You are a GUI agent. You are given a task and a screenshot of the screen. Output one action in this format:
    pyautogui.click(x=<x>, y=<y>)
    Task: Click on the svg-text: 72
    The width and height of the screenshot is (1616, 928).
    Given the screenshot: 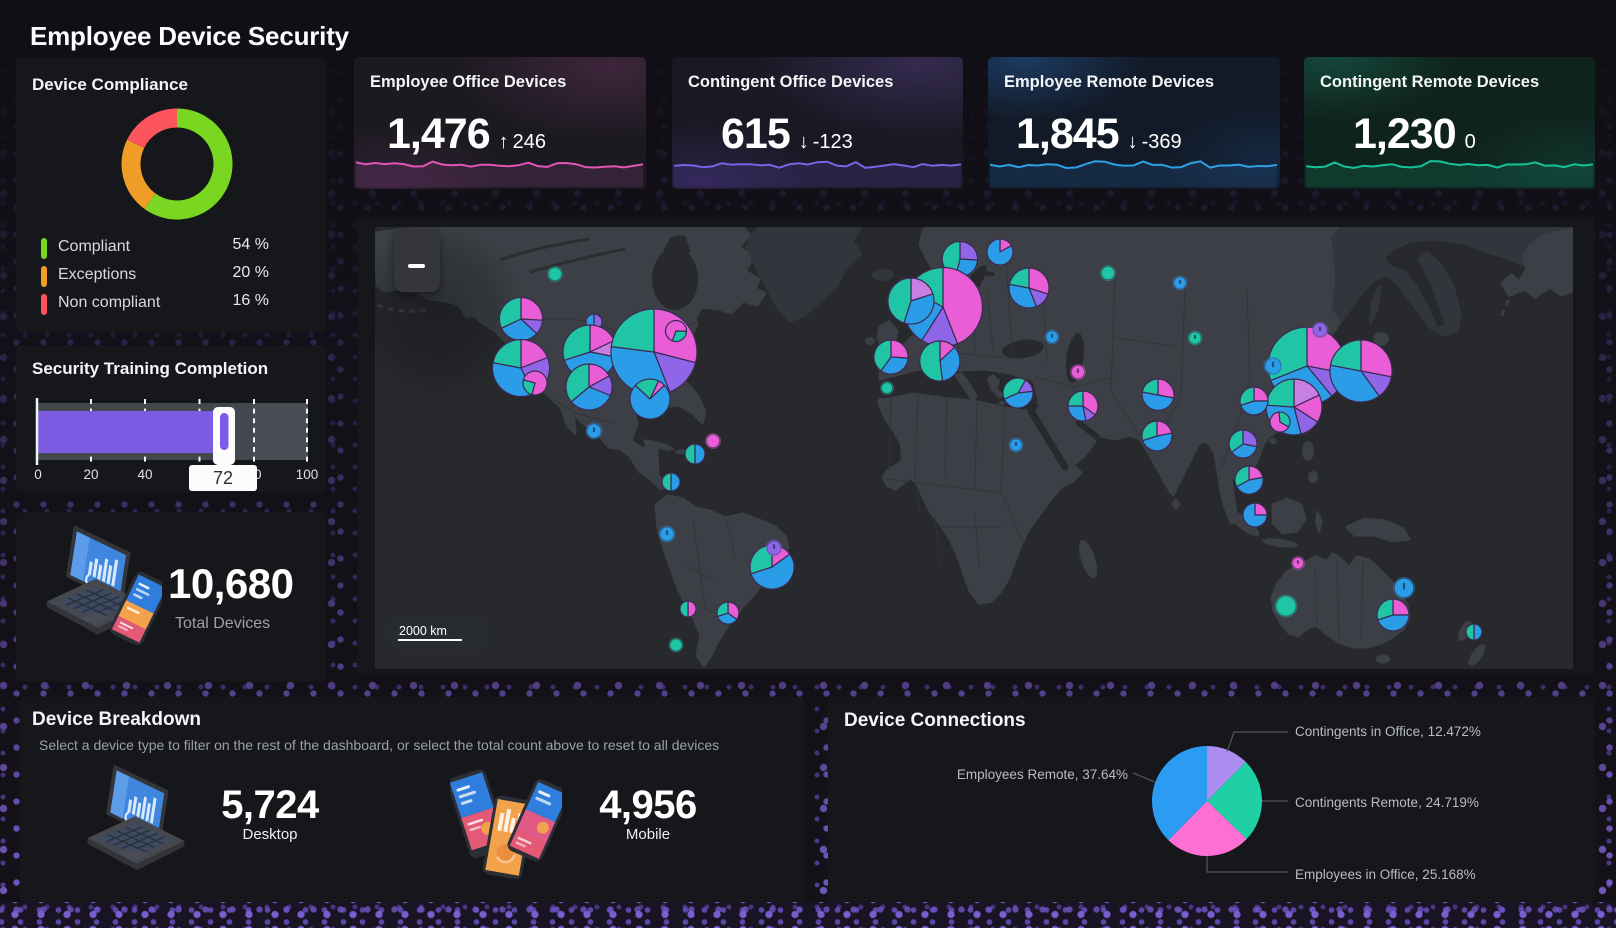 What is the action you would take?
    pyautogui.click(x=223, y=478)
    